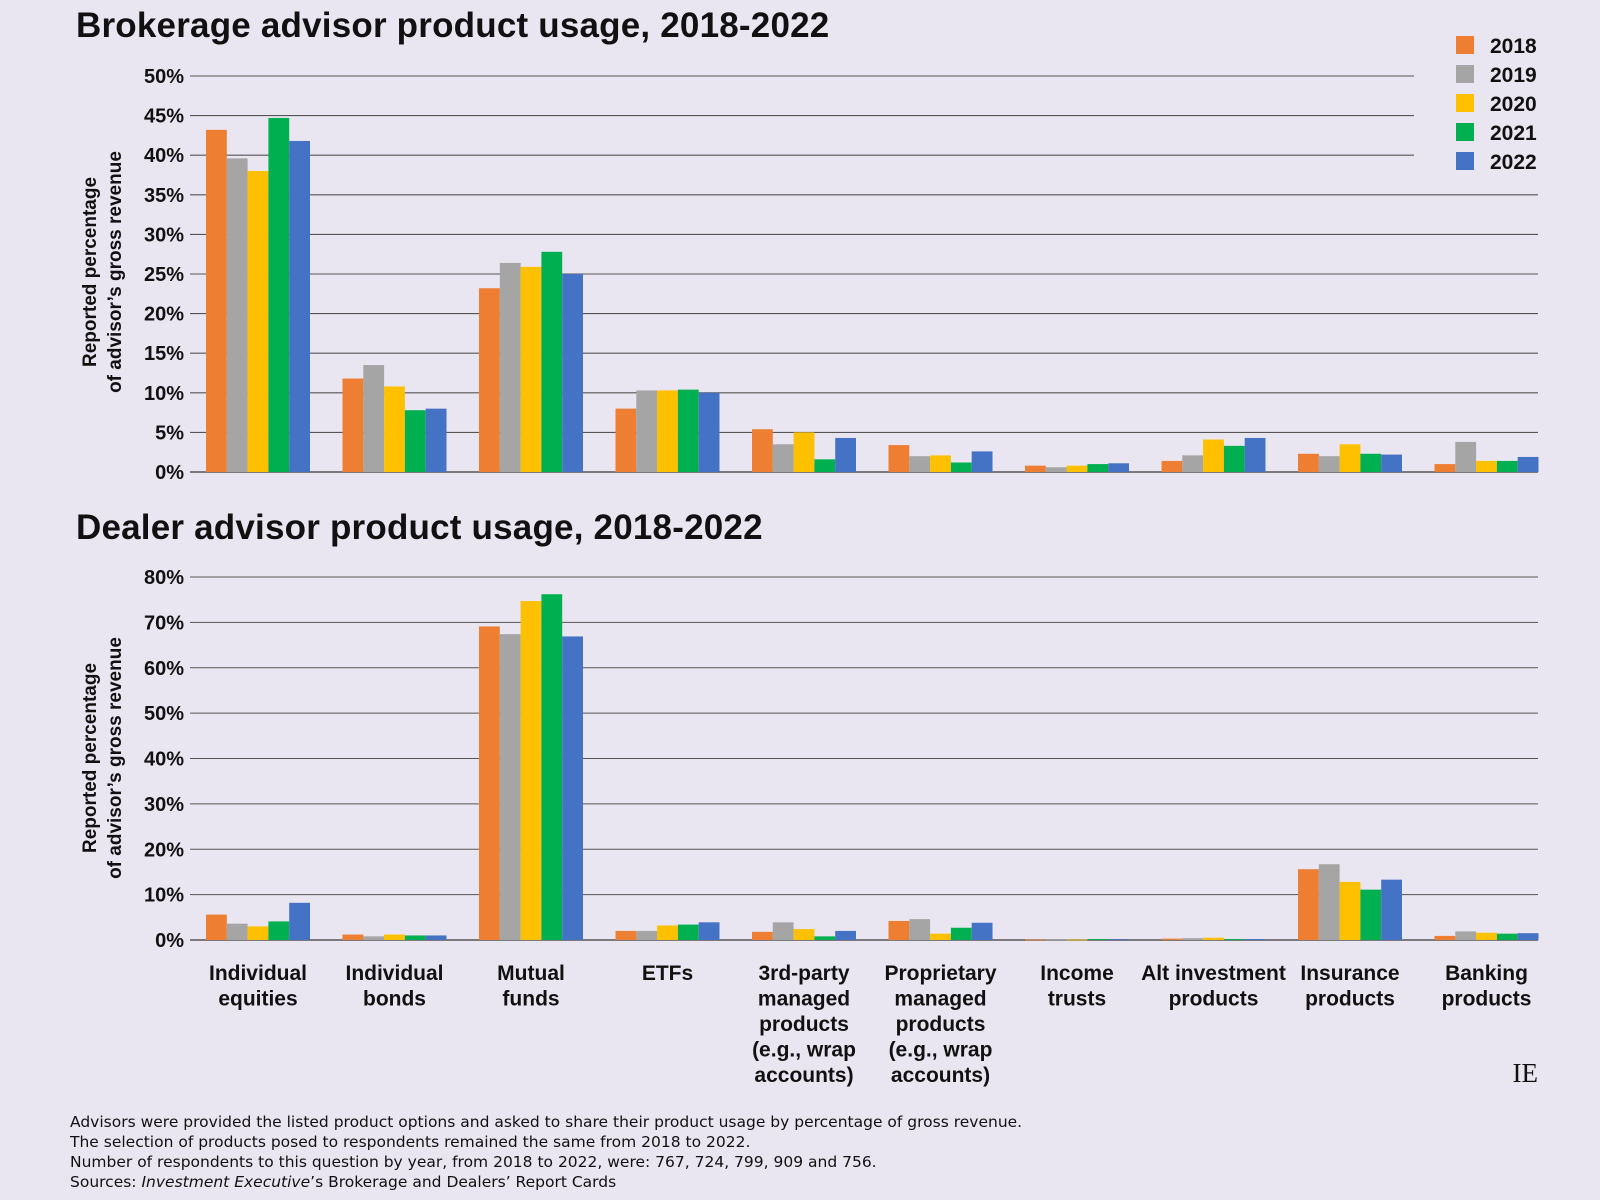  What do you see at coordinates (164, 623) in the screenshot?
I see `dealer-y-tick-label: 70%` at bounding box center [164, 623].